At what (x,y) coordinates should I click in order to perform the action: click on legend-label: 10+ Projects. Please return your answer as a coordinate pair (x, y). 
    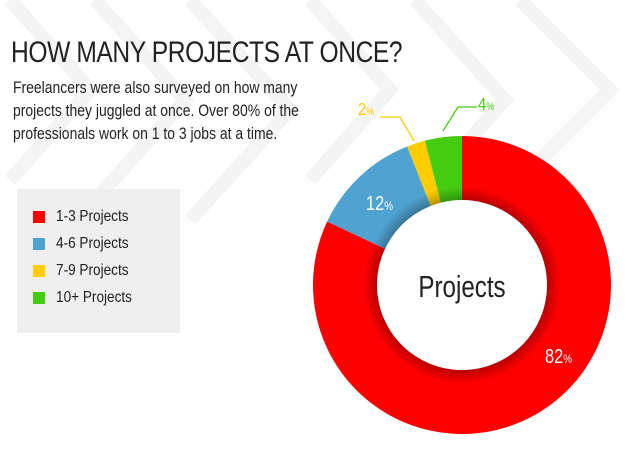
    Looking at the image, I should click on (94, 297).